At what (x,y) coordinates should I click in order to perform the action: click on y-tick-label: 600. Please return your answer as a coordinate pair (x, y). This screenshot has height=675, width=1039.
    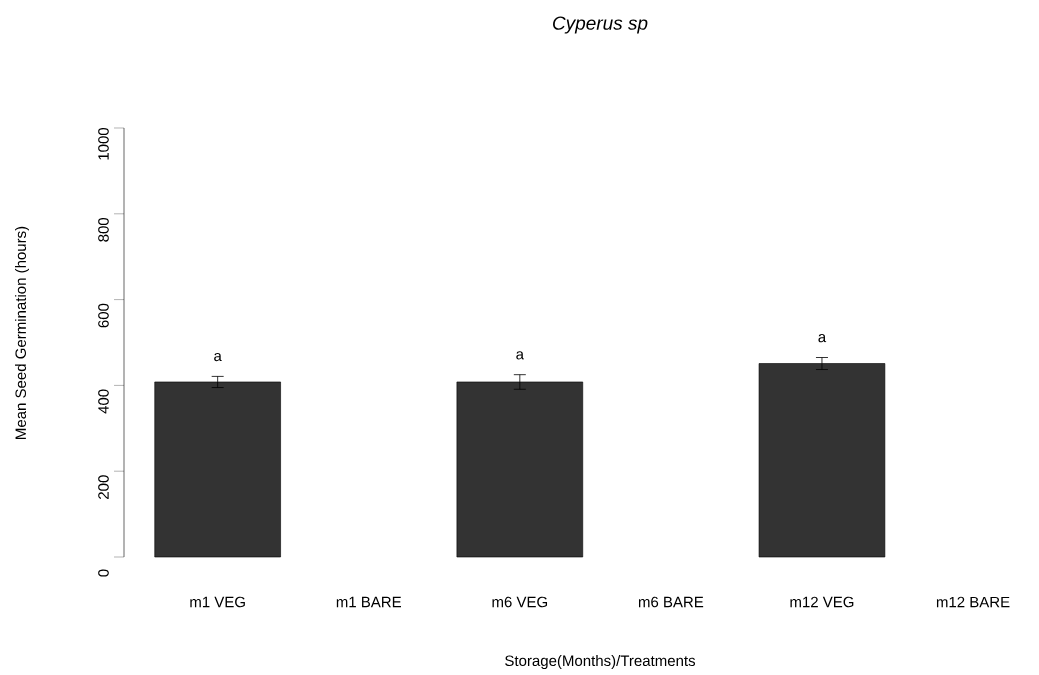
    Looking at the image, I should click on (103, 315).